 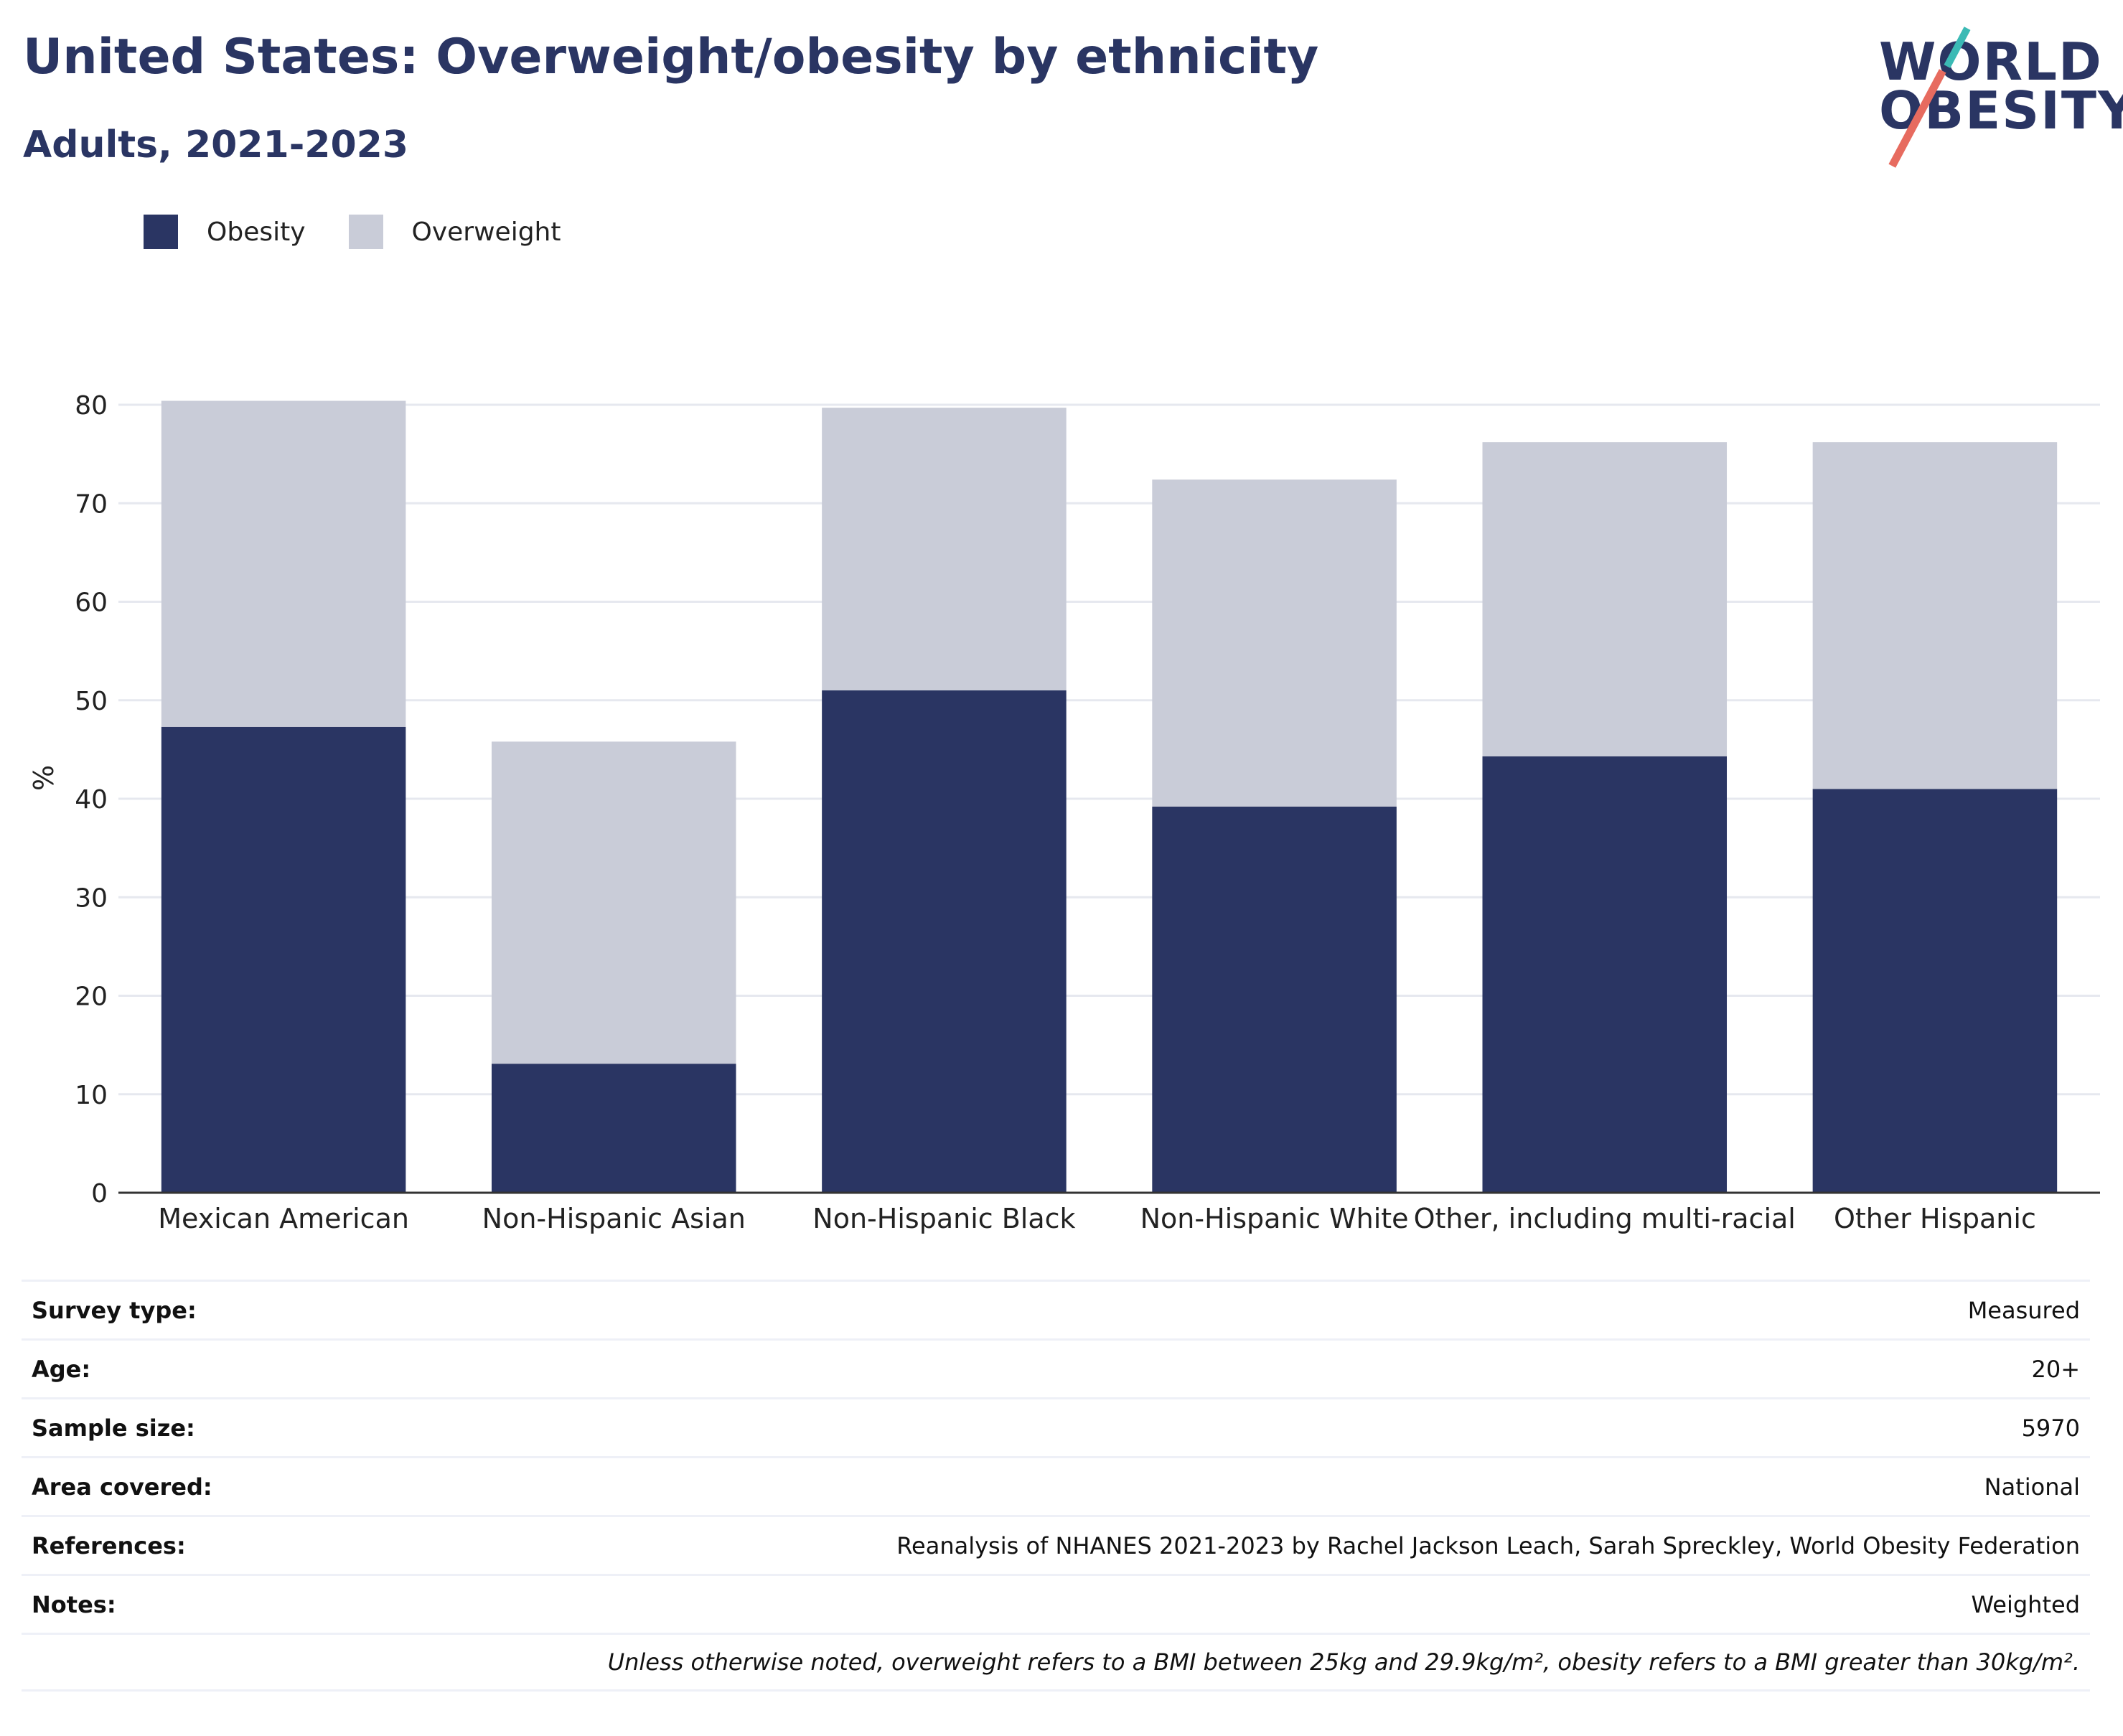 I want to click on world-obesity-logo: WORLD OBESITY, so click(x=1994, y=95).